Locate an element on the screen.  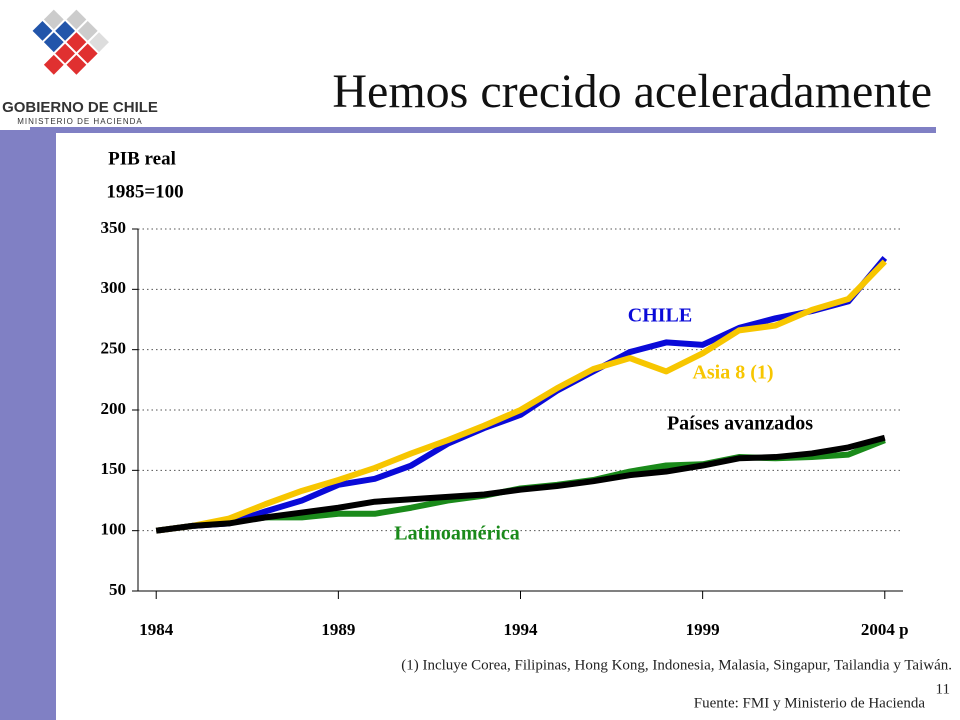
series-label: Asia 8 (1) is located at coordinates (732, 373).